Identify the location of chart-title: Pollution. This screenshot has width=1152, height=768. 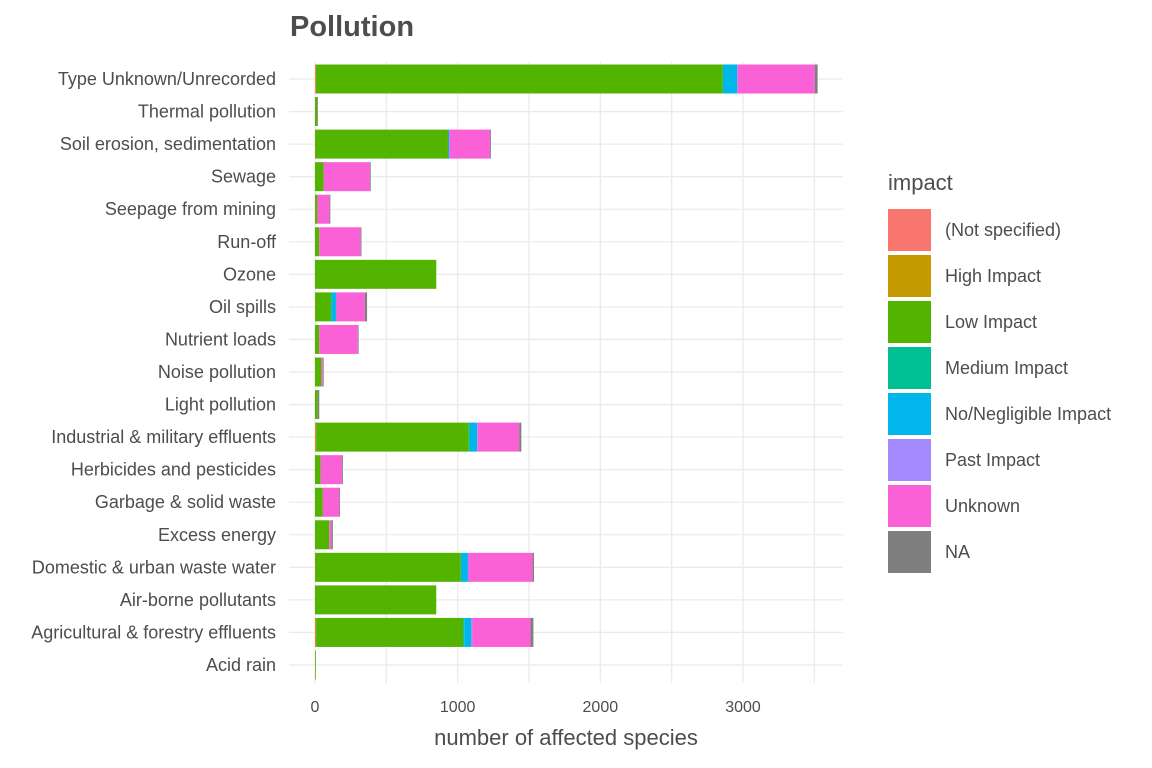
(352, 27).